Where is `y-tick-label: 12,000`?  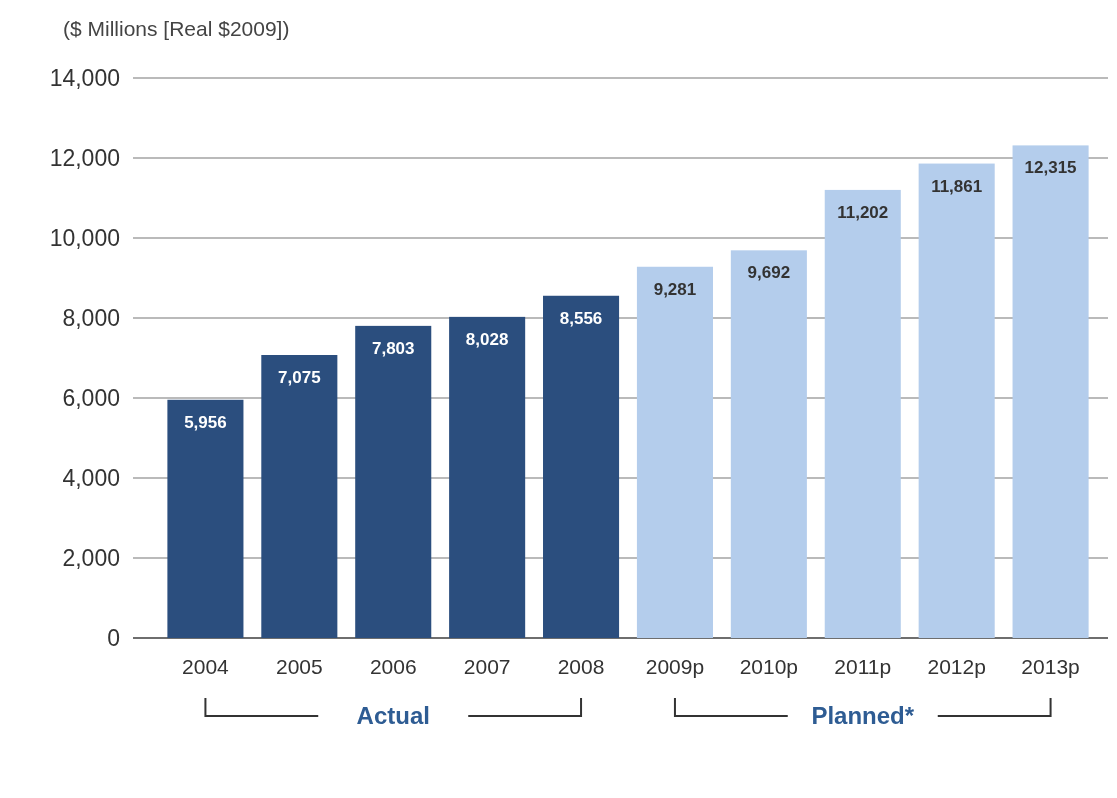 y-tick-label: 12,000 is located at coordinates (84, 158).